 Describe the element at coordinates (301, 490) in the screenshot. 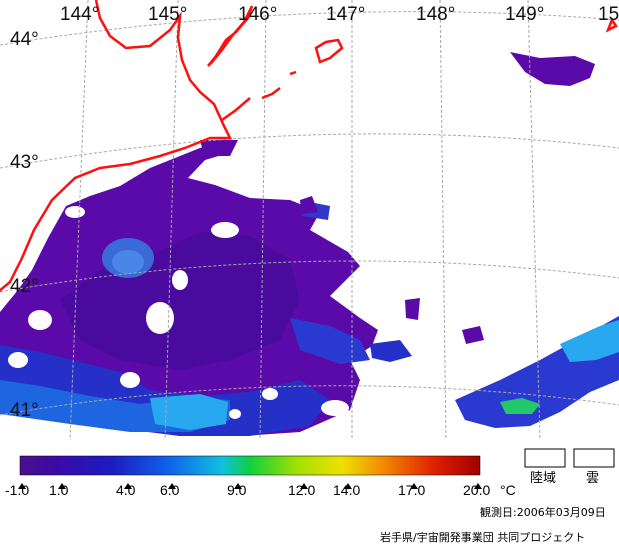

I see `colorbar-tick-label: 12.0` at that location.